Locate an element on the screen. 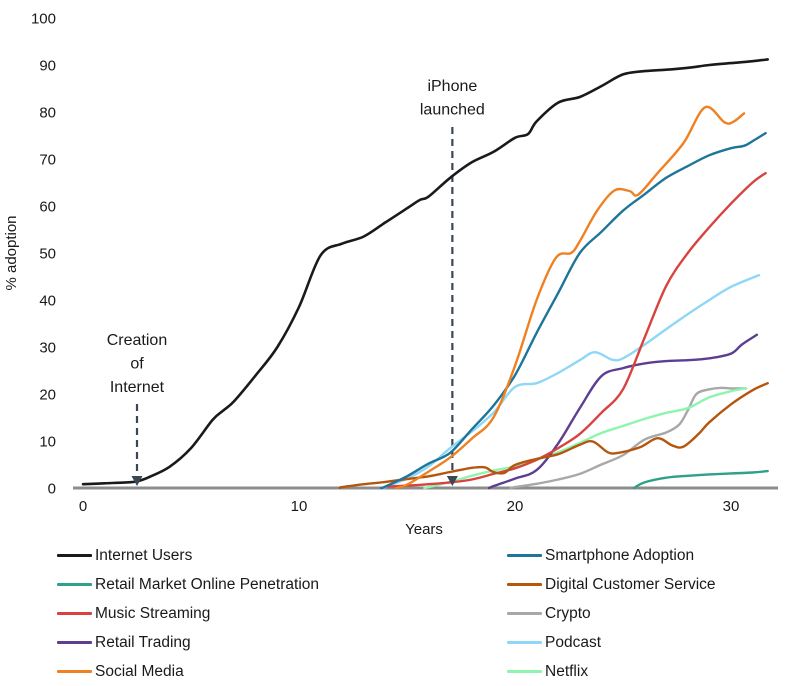 The image size is (797, 686). y-tick-label: 20 is located at coordinates (47, 395).